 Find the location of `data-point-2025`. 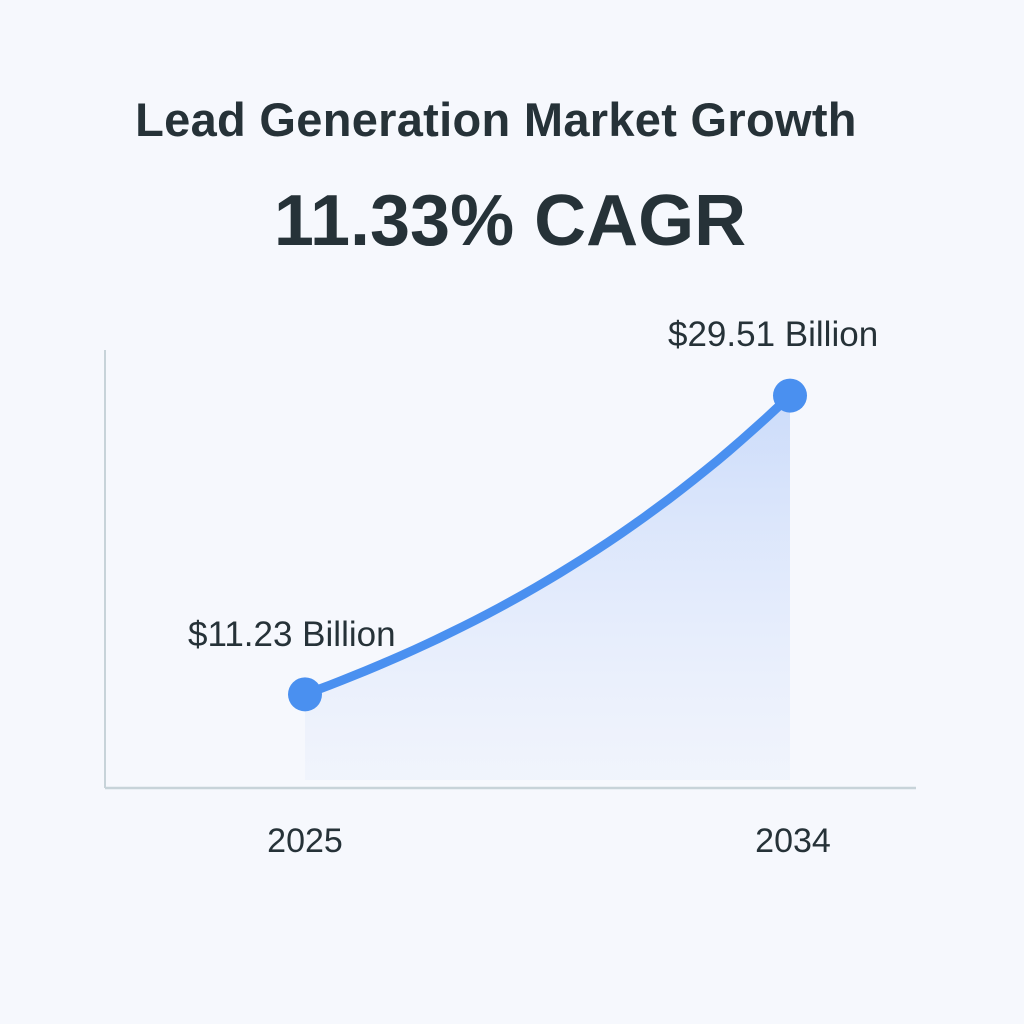

data-point-2025 is located at coordinates (305, 694).